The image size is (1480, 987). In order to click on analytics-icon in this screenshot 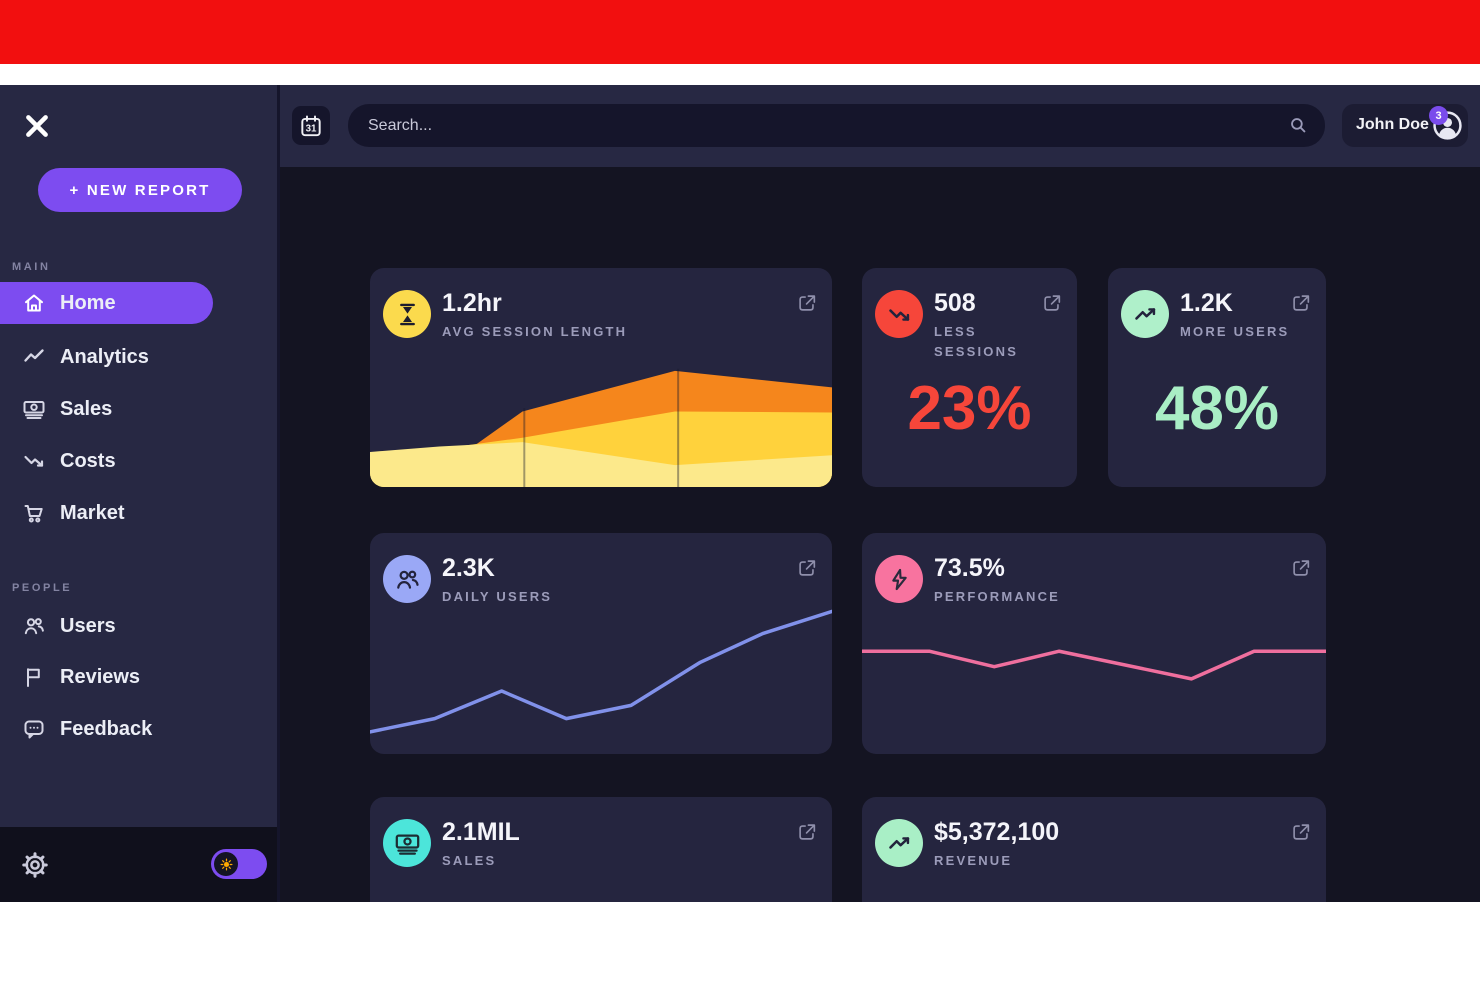, I will do `click(34, 355)`.